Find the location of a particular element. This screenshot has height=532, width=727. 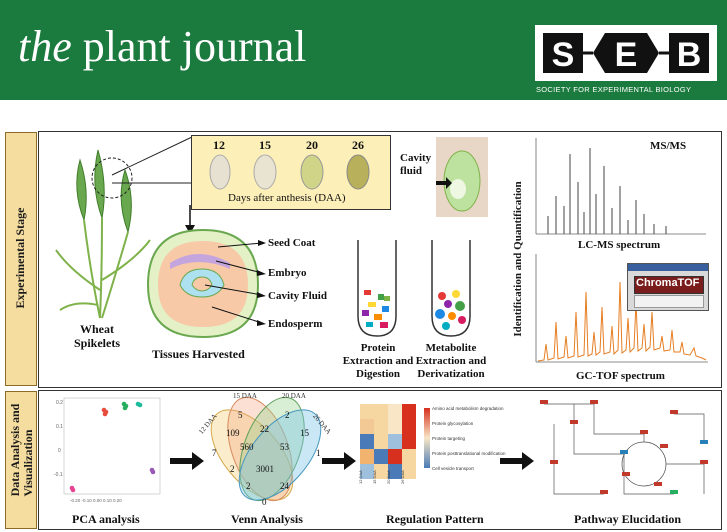

venn-label: Venn Analysis is located at coordinates (267, 519).